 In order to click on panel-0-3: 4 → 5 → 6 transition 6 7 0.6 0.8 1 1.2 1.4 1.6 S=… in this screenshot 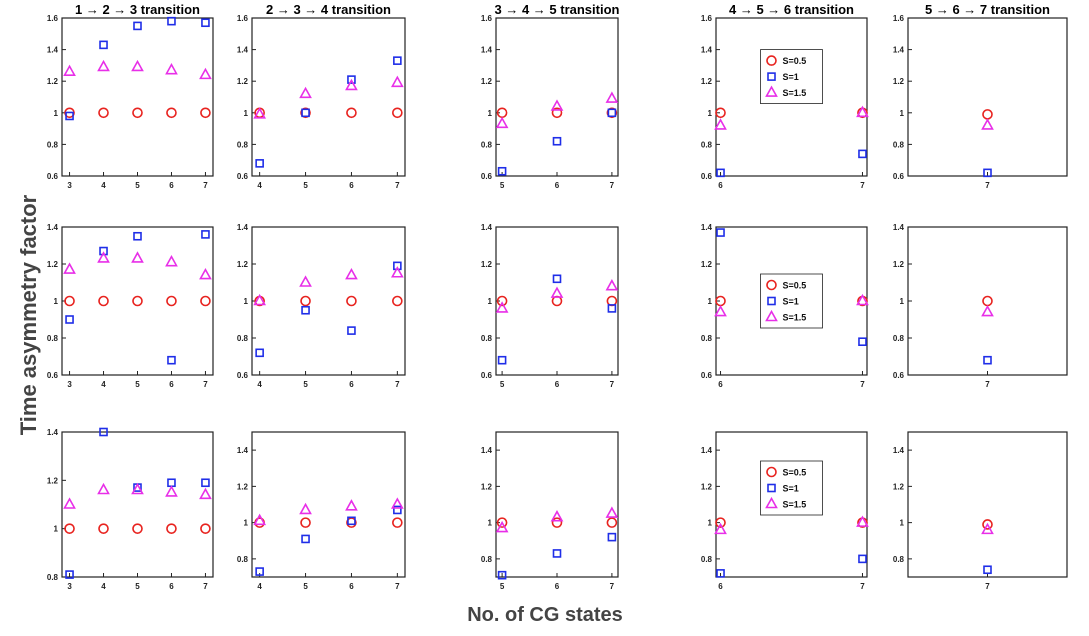, I will do `click(785, 96)`.